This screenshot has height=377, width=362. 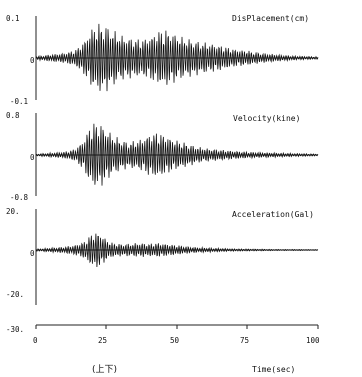 What do you see at coordinates (35, 340) in the screenshot?
I see `x-tick-label-0: 0` at bounding box center [35, 340].